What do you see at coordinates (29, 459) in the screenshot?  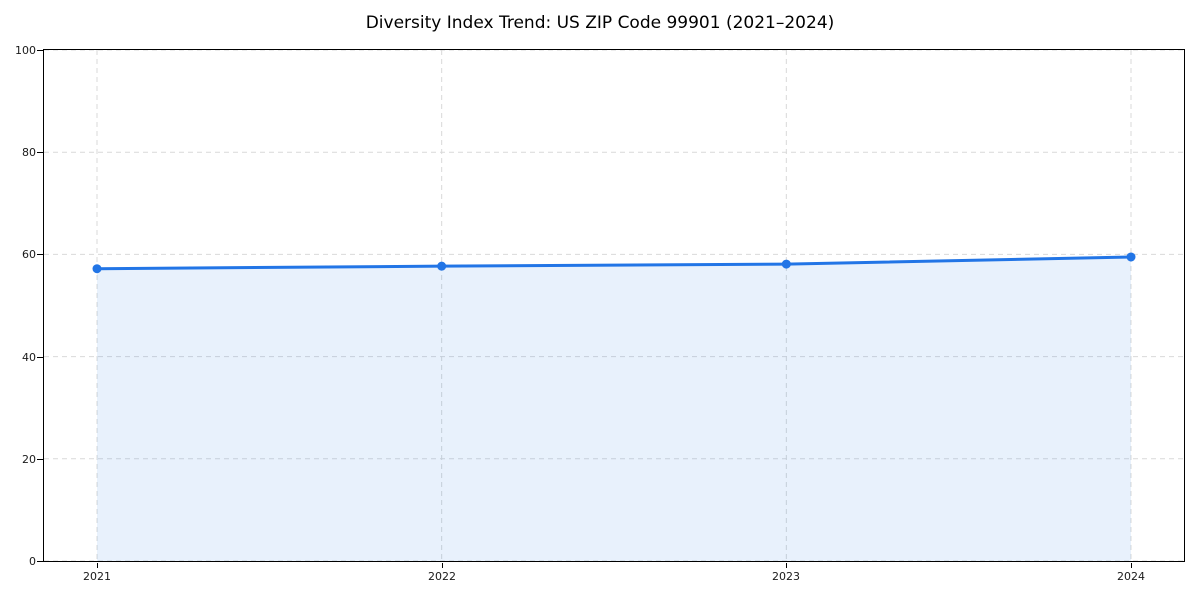 I see `y-tick-label: 20` at bounding box center [29, 459].